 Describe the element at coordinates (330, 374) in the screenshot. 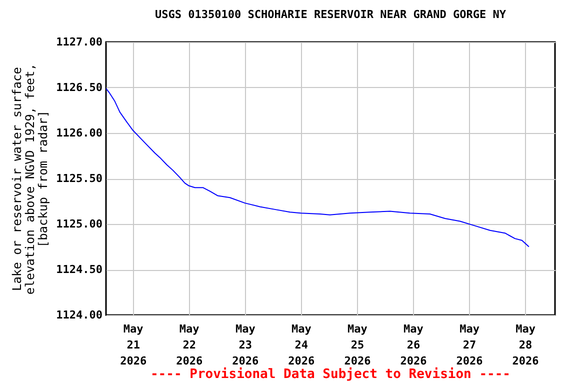

I see `text: ---- Provisional Data Subject to Revision ----` at that location.